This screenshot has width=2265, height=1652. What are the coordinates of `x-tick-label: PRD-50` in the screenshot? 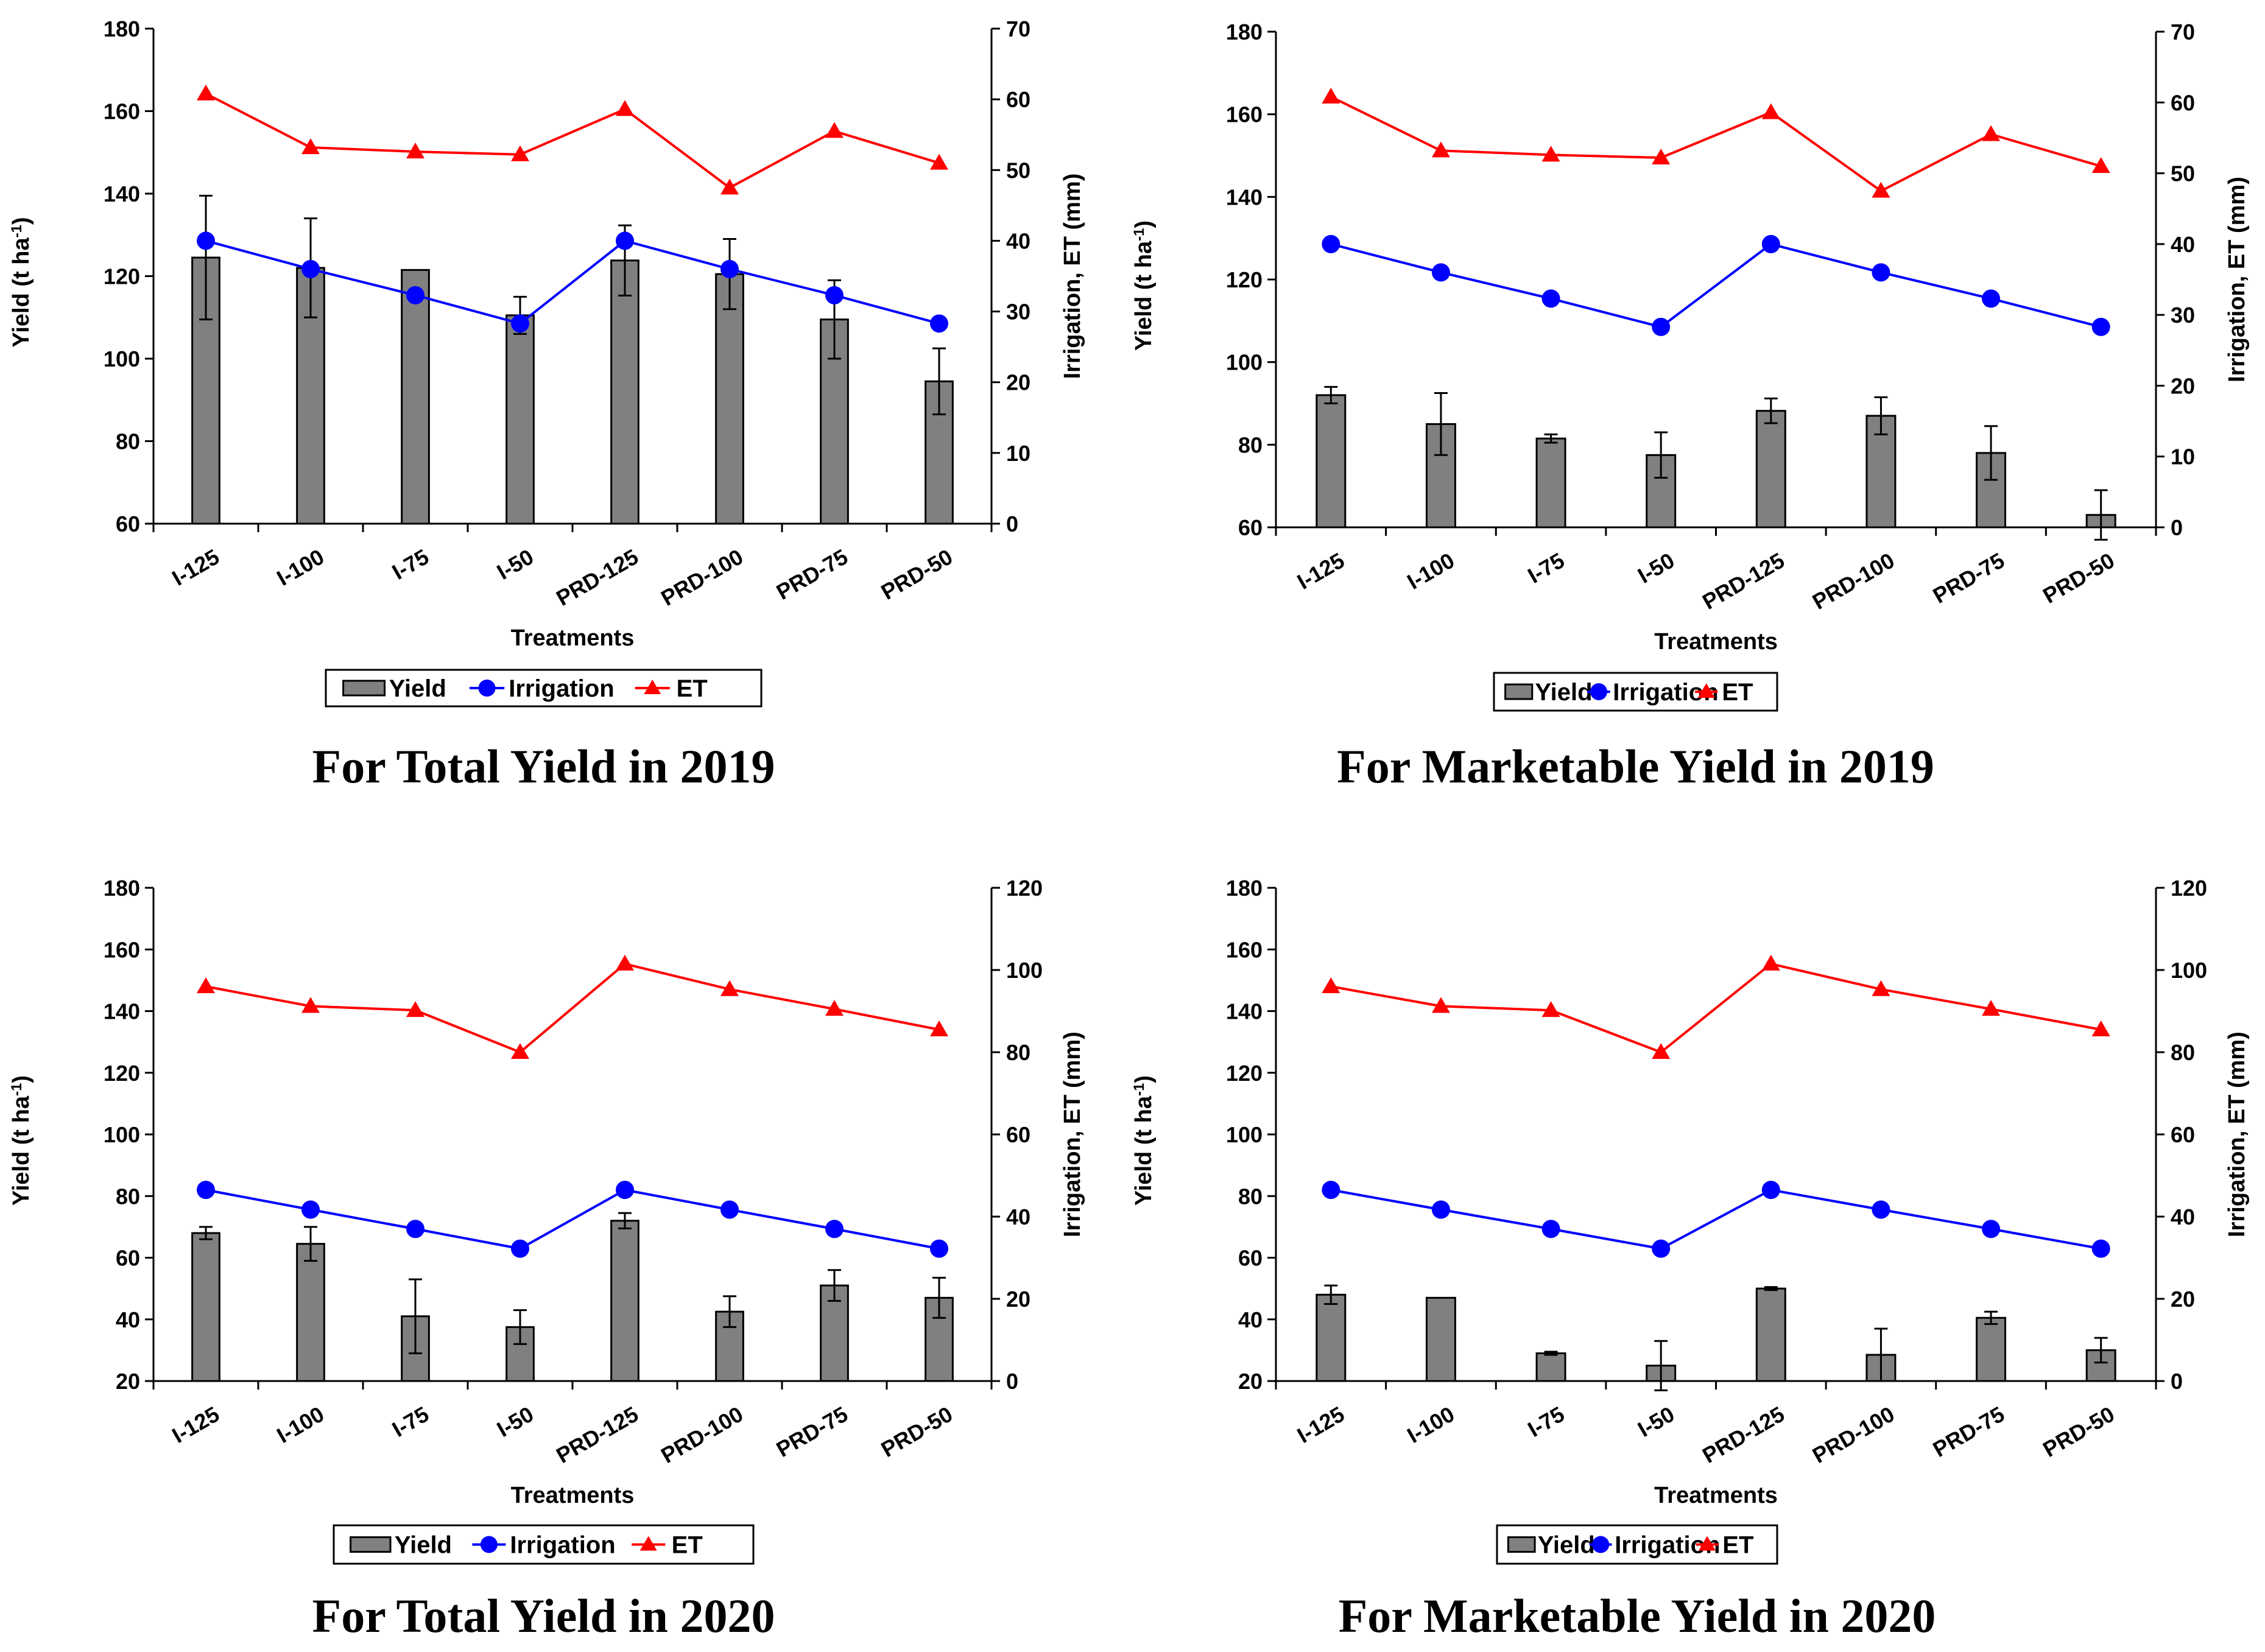 It's located at (917, 575).